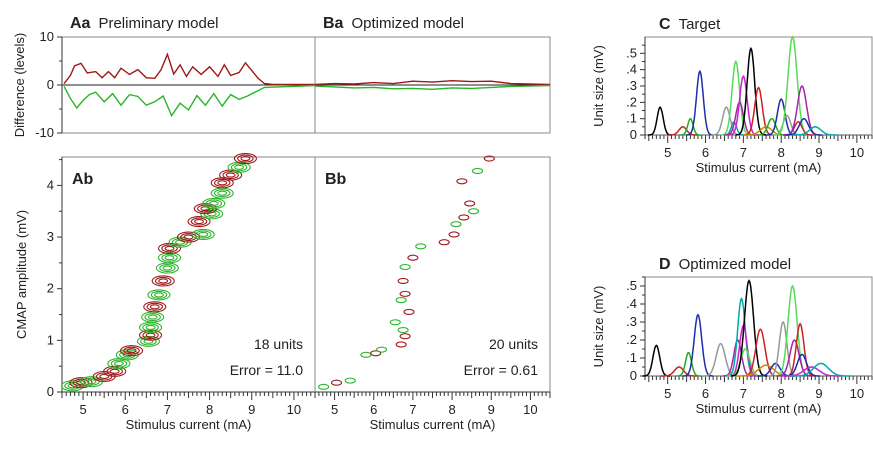 This screenshot has width=873, height=451. Describe the element at coordinates (50, 288) in the screenshot. I see `y-tick-label: 2` at that location.